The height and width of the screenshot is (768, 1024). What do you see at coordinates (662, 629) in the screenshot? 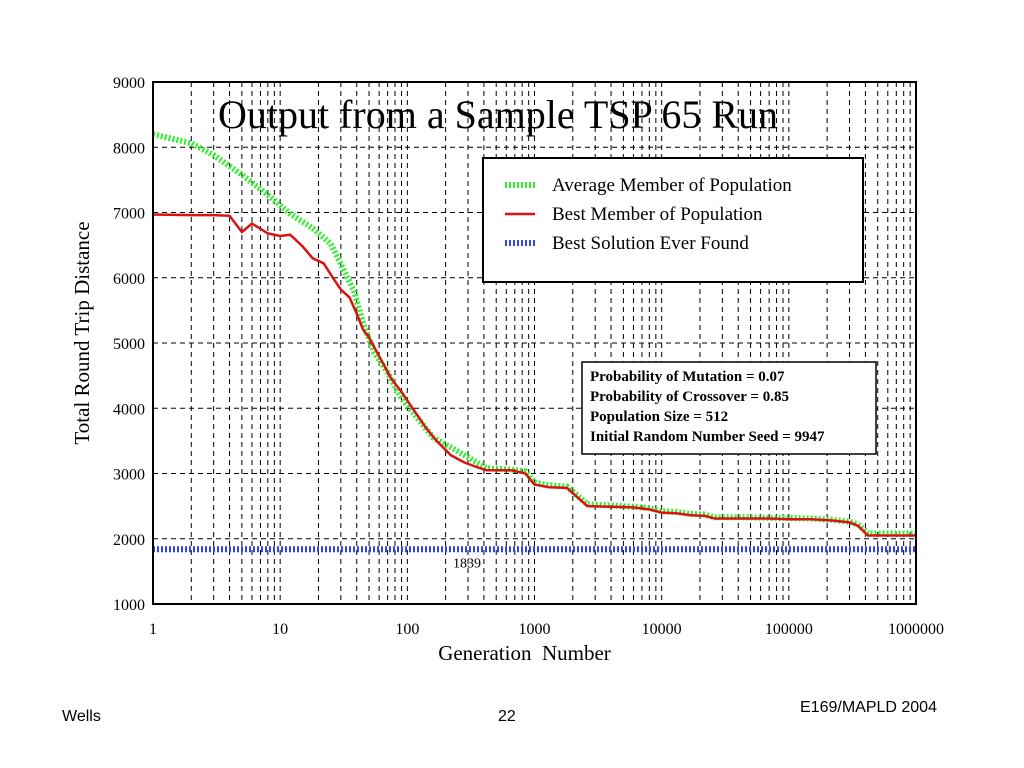
I see `x-tick-label: 10000` at bounding box center [662, 629].